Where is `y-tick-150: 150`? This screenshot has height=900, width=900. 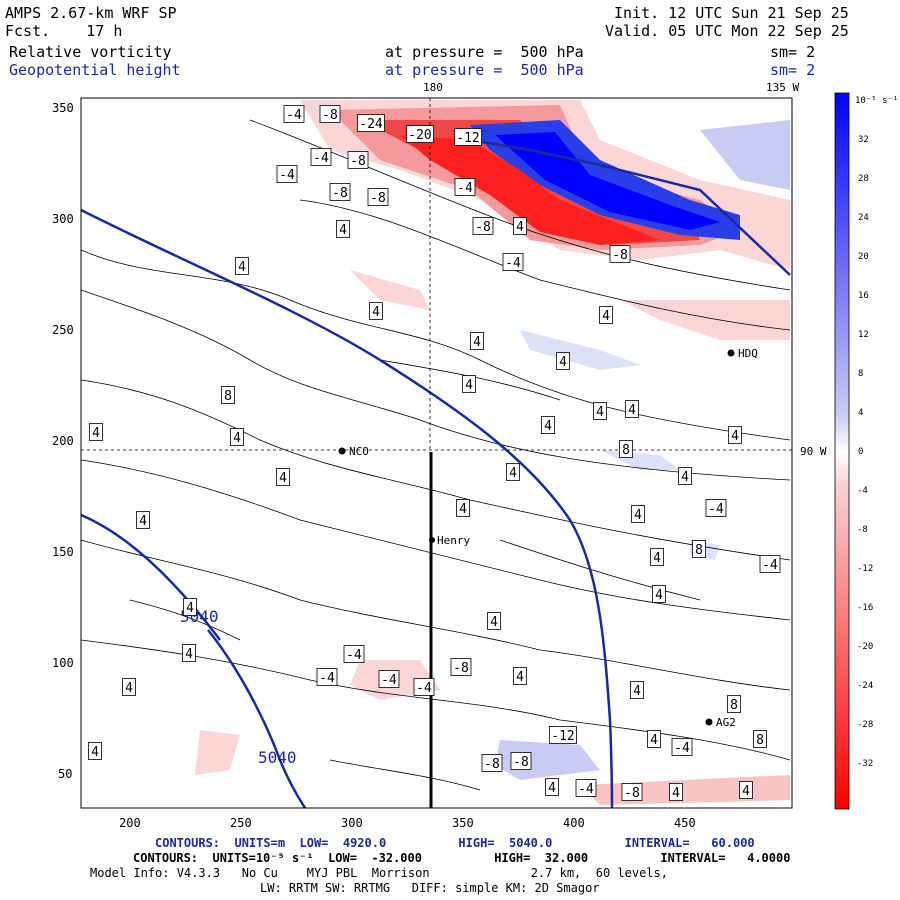 y-tick-150: 150 is located at coordinates (63, 552).